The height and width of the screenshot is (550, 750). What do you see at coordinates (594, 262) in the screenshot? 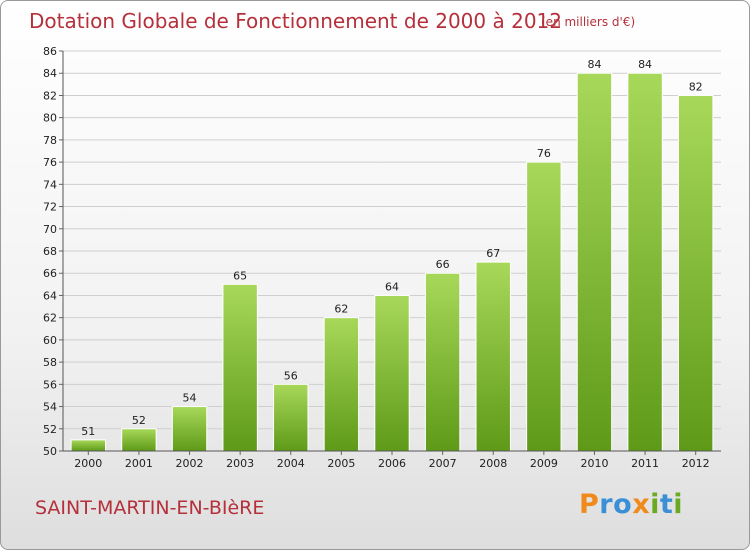
I see `bar-2010` at bounding box center [594, 262].